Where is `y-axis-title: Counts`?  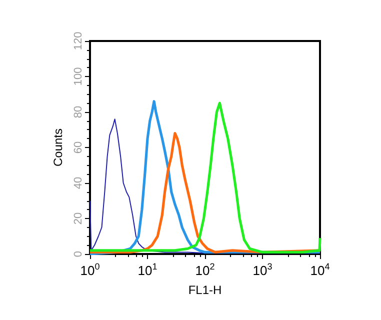
y-axis-title: Counts is located at coordinates (58, 147).